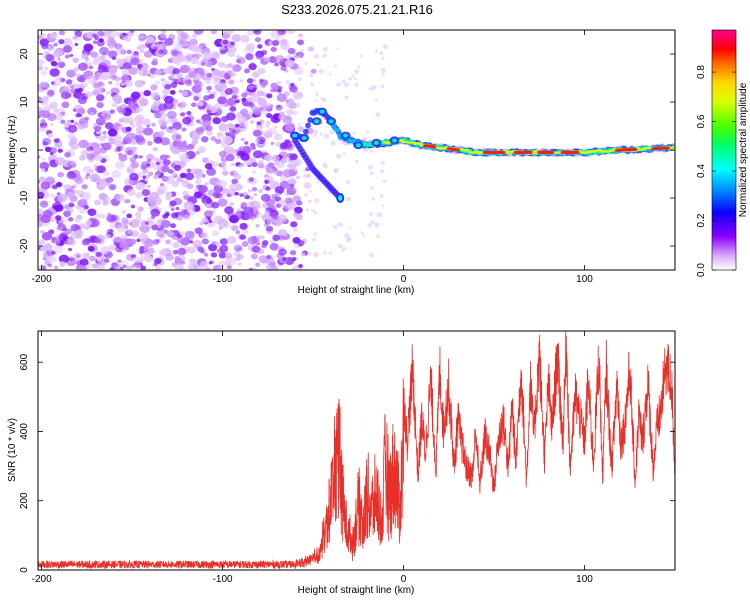 The image size is (750, 600). Describe the element at coordinates (701, 72) in the screenshot. I see `colorbar-tick-label: 0.8` at that location.